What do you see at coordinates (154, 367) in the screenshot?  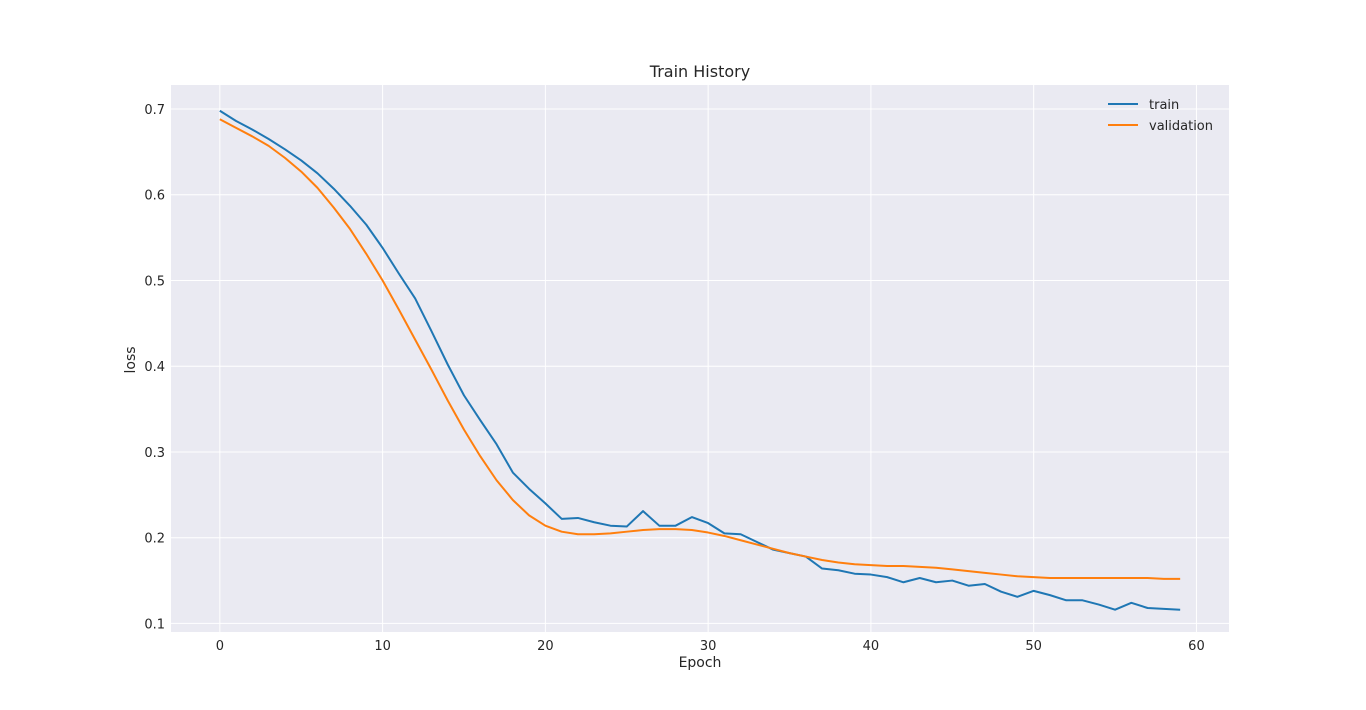 I see `y-tick-label: 0.4` at bounding box center [154, 367].